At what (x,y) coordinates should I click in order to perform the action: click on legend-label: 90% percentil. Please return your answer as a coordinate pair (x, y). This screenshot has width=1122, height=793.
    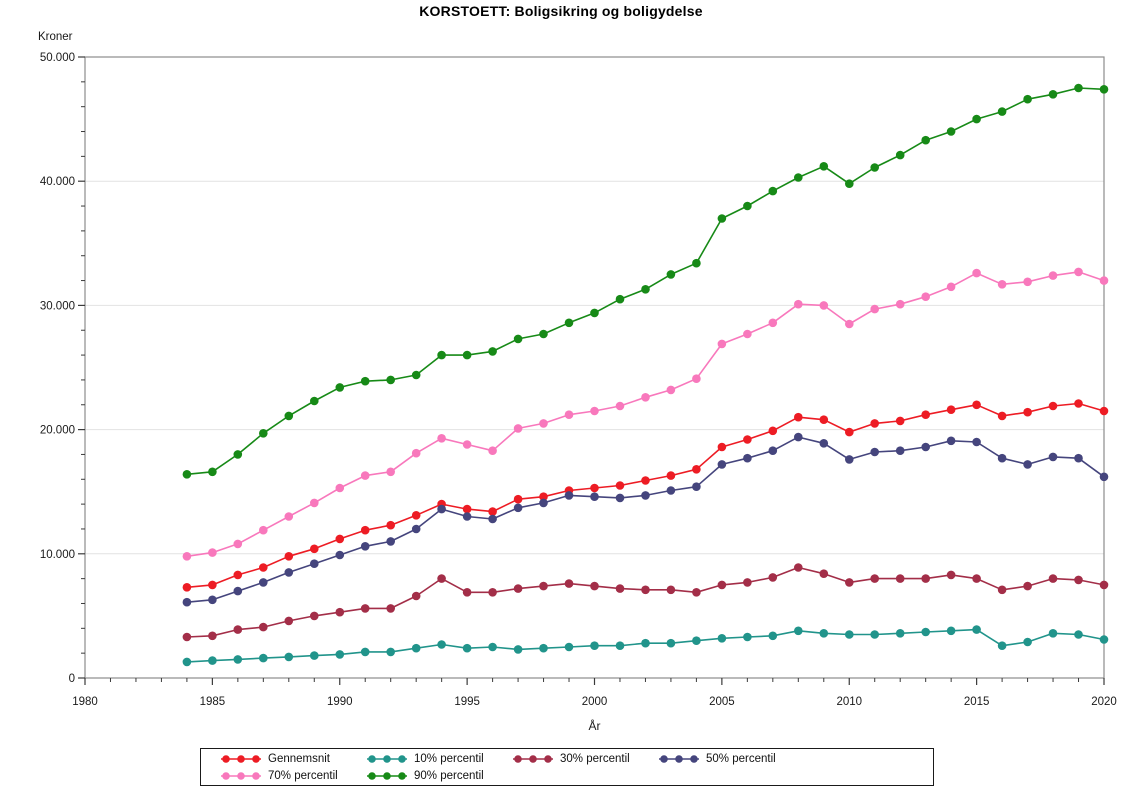
    Looking at the image, I should click on (449, 775).